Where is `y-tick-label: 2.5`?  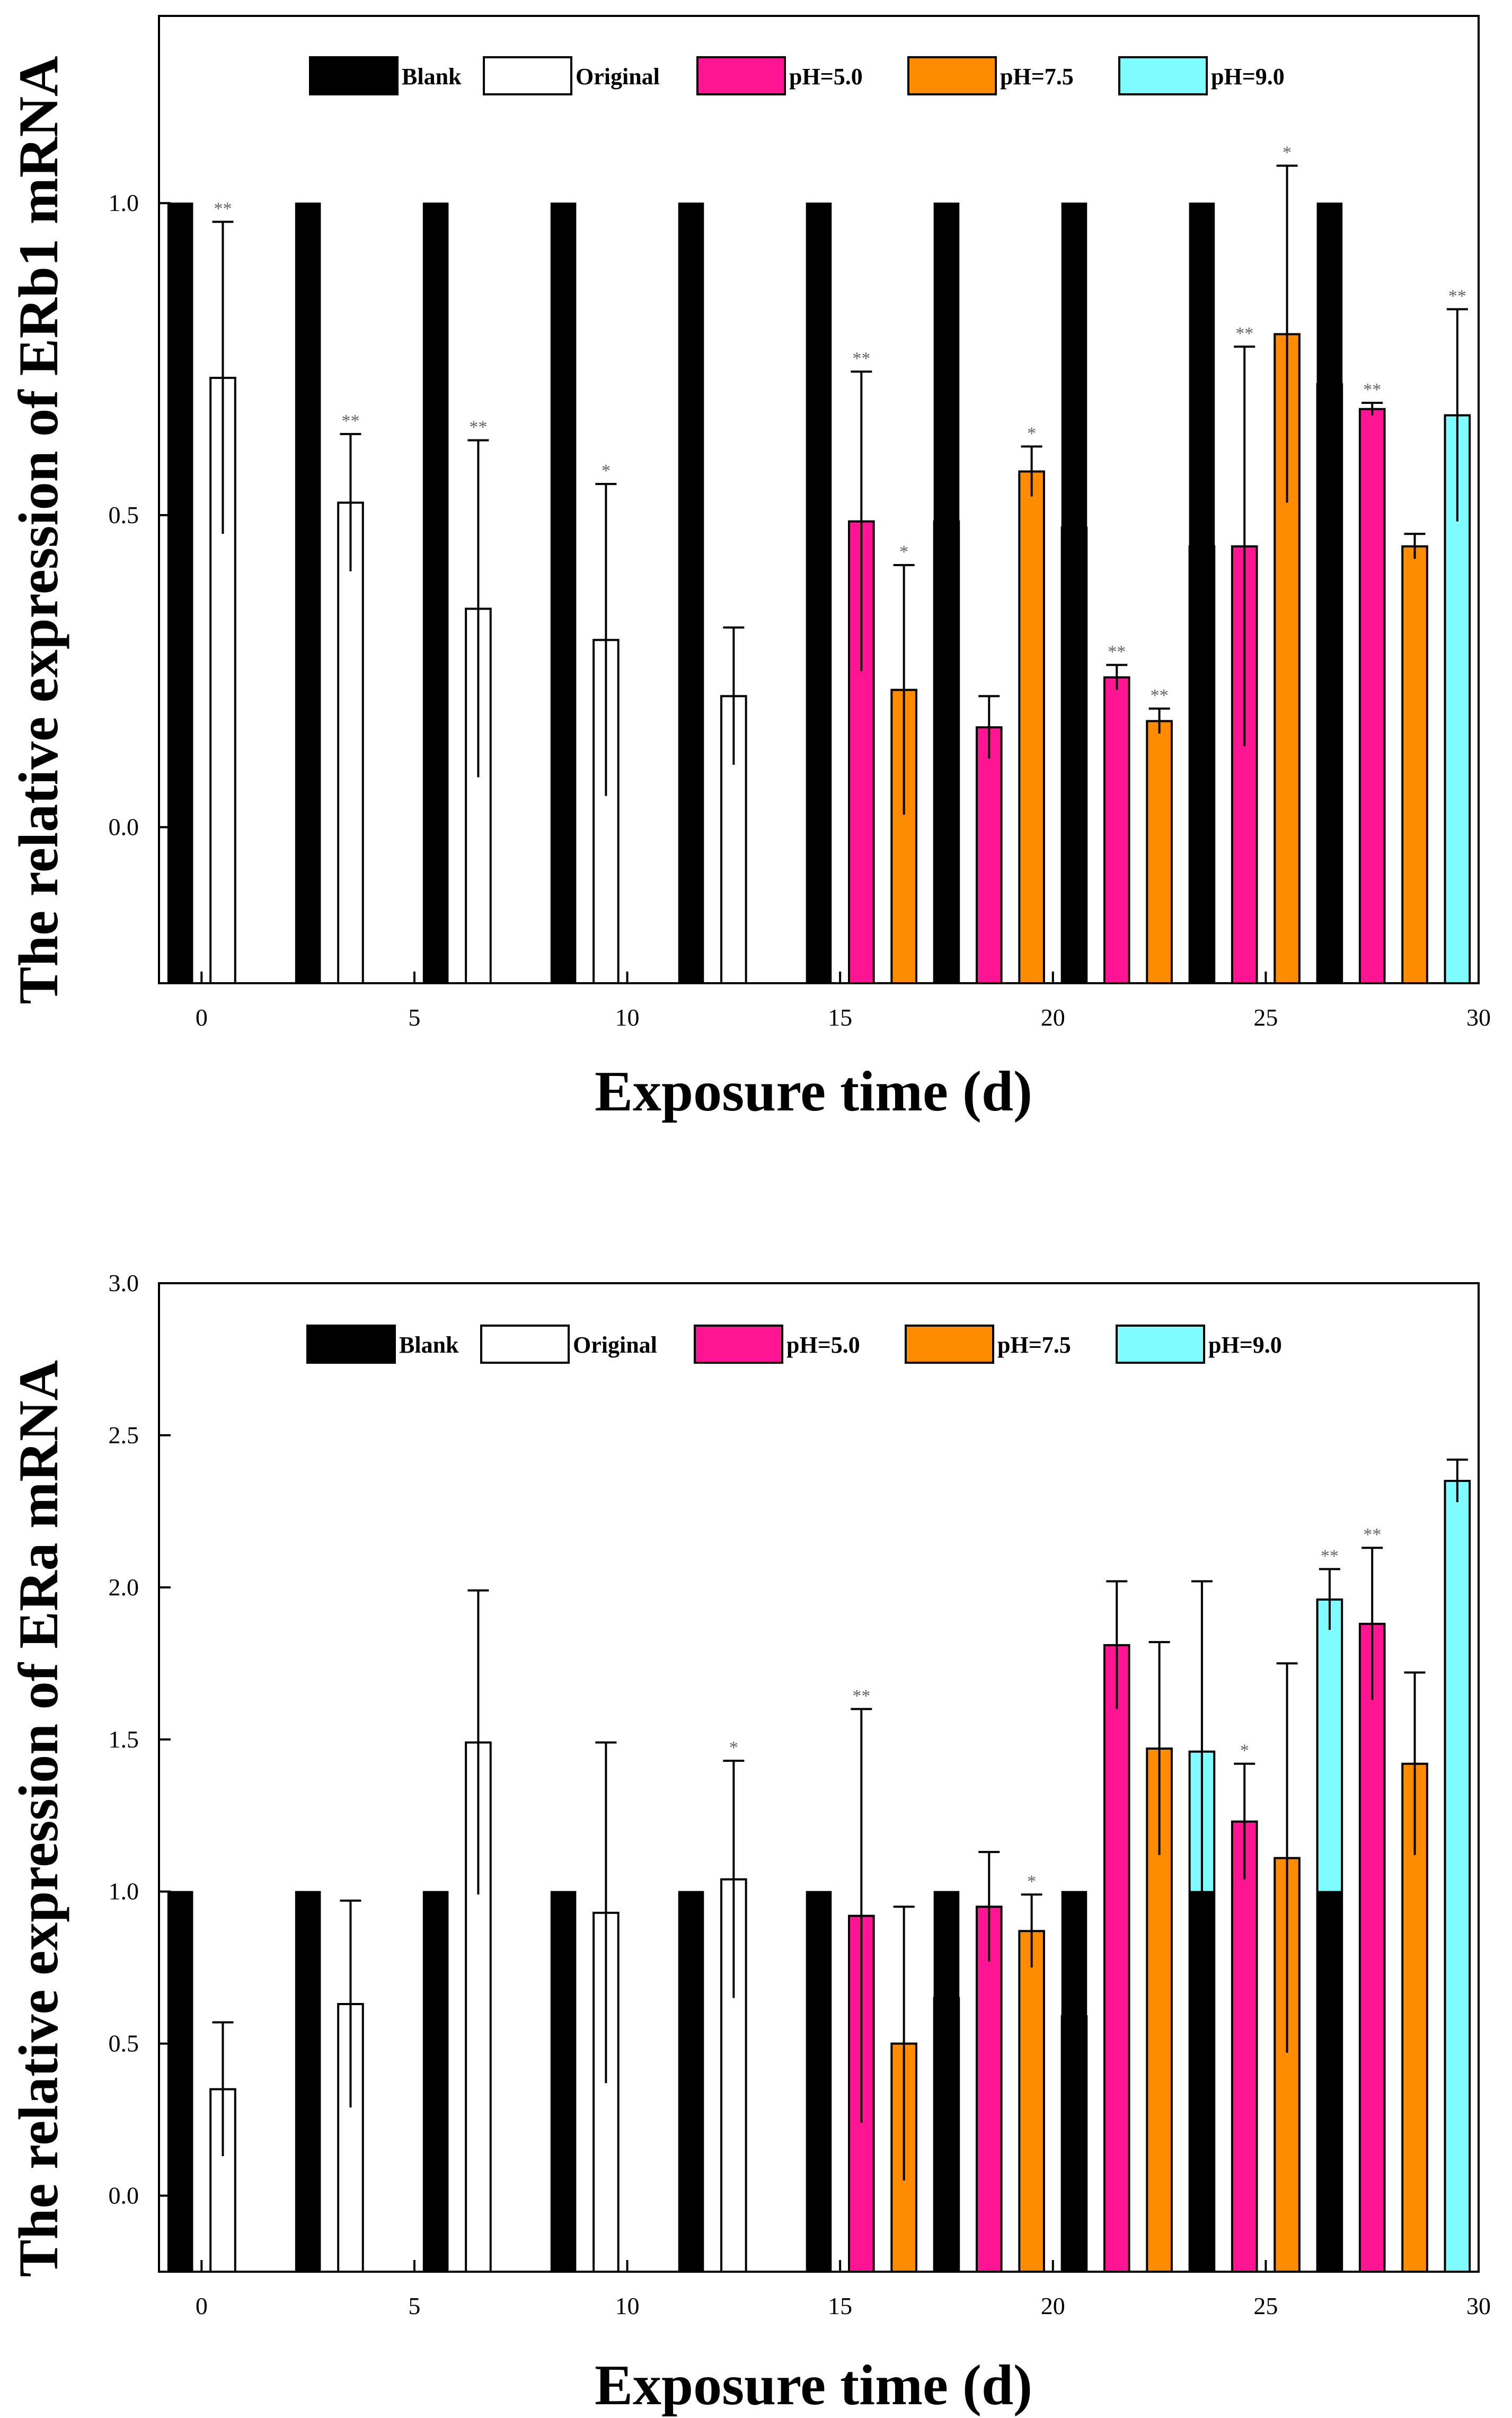
y-tick-label: 2.5 is located at coordinates (124, 1435).